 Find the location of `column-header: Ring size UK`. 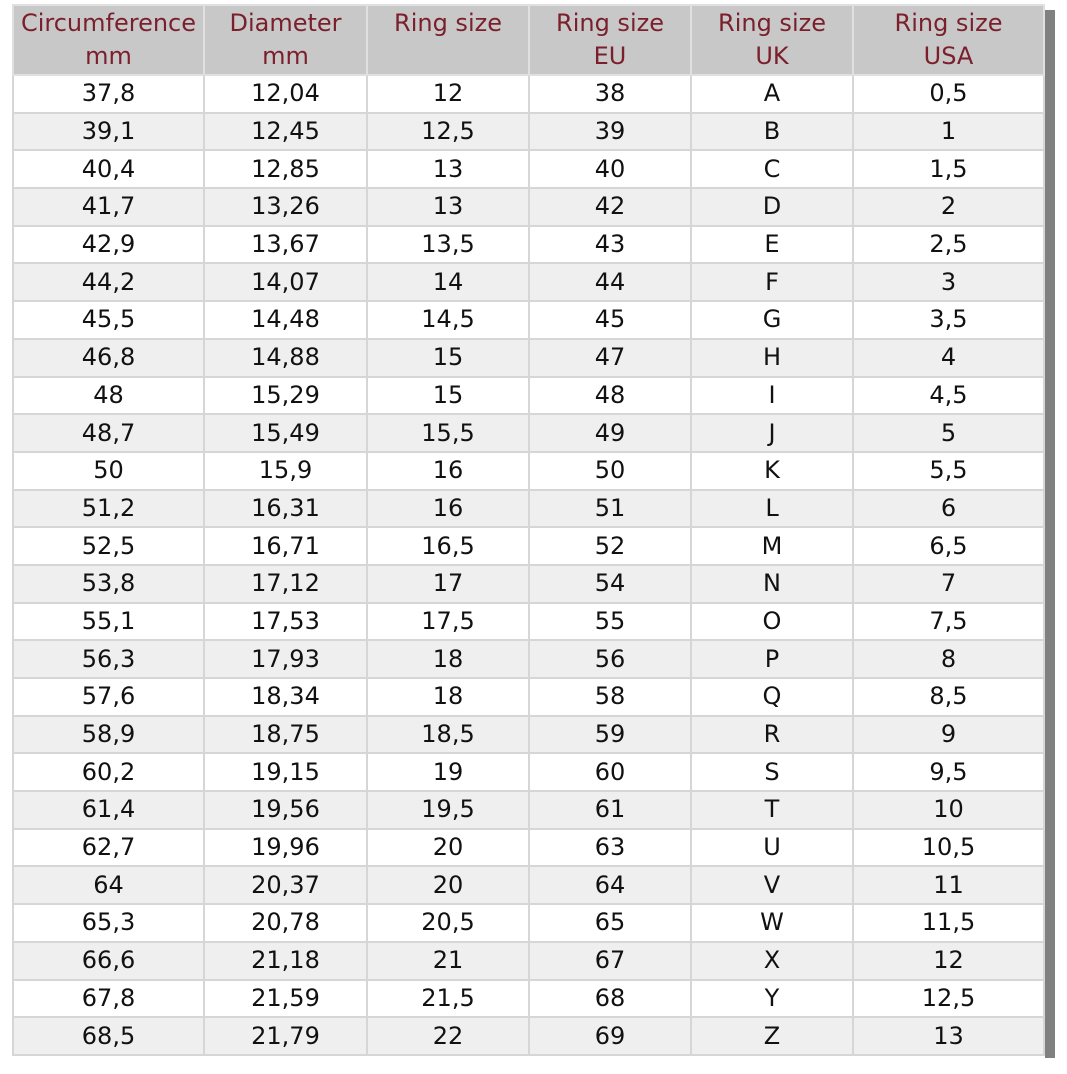

column-header: Ring size UK is located at coordinates (772, 40).